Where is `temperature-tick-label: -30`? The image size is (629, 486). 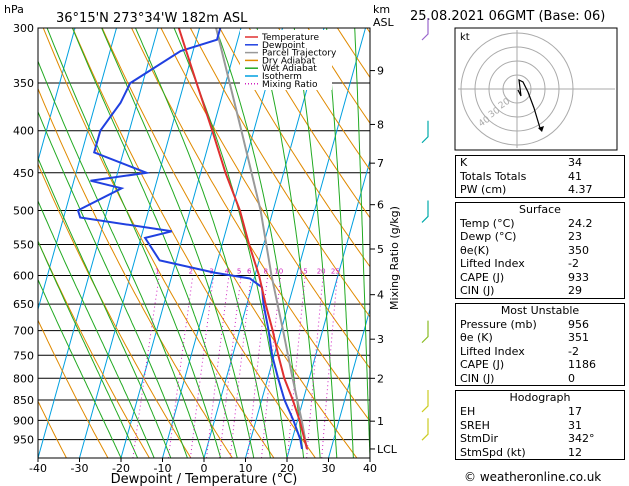 temperature-tick-label: -30 is located at coordinates (80, 468).